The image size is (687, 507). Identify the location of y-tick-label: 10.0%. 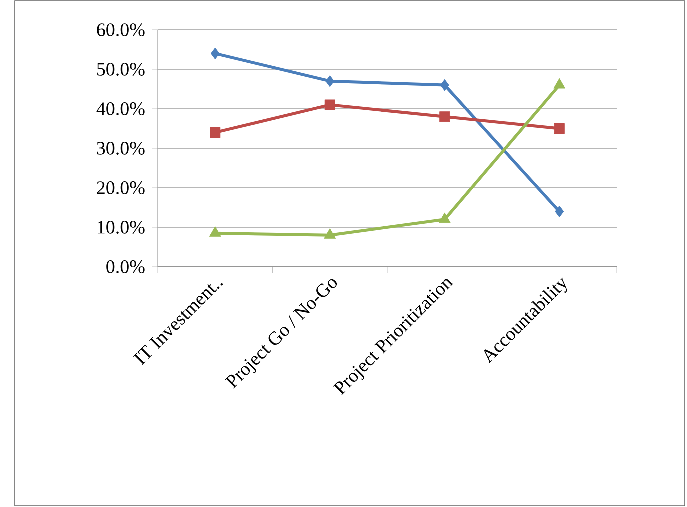
(121, 227).